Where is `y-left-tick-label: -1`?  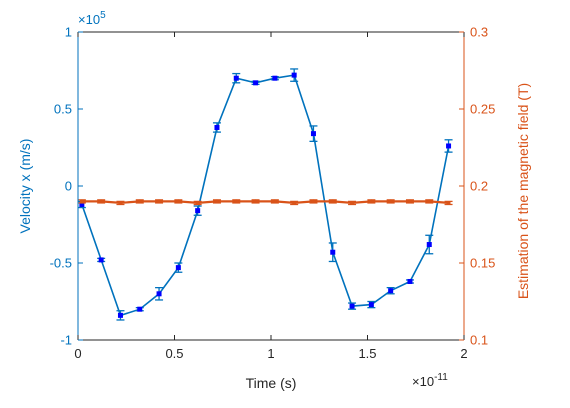
y-left-tick-label: -1 is located at coordinates (66, 340).